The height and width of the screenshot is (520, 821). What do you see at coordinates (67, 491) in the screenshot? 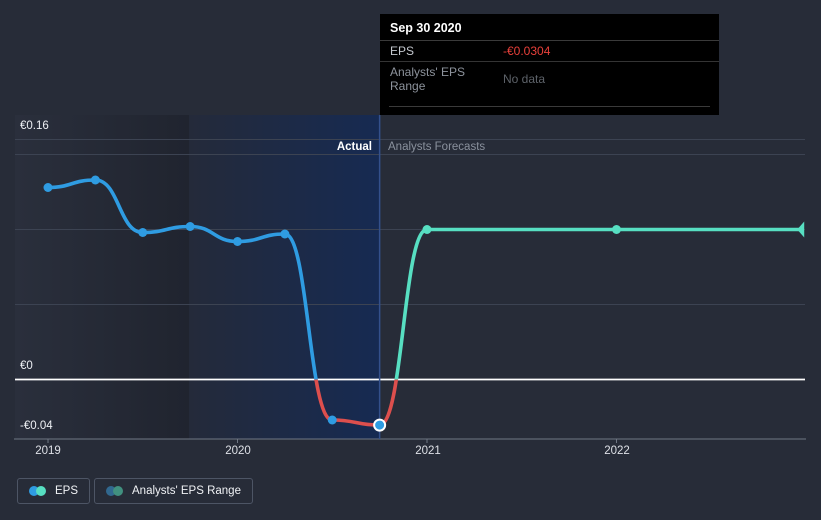
I see `legend-eps-label: EPS` at bounding box center [67, 491].